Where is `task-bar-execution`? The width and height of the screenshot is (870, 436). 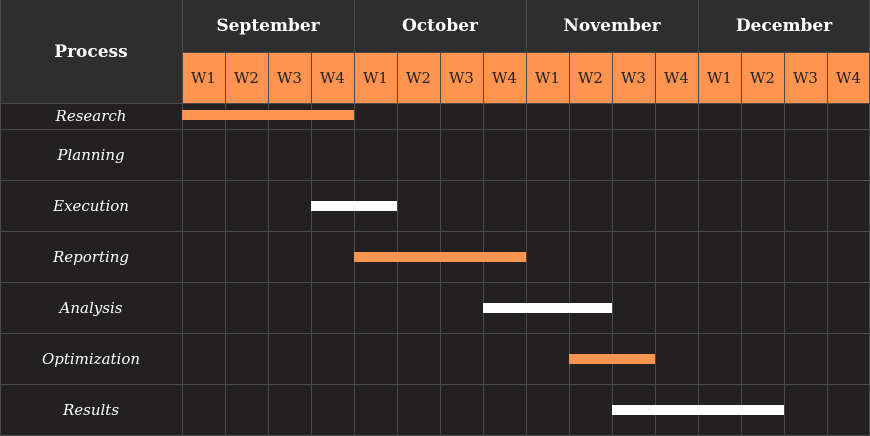
task-bar-execution is located at coordinates (354, 206).